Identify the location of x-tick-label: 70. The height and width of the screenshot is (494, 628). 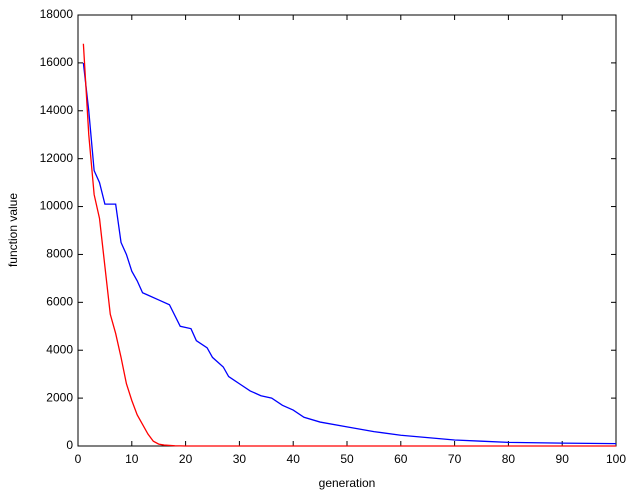
(455, 459).